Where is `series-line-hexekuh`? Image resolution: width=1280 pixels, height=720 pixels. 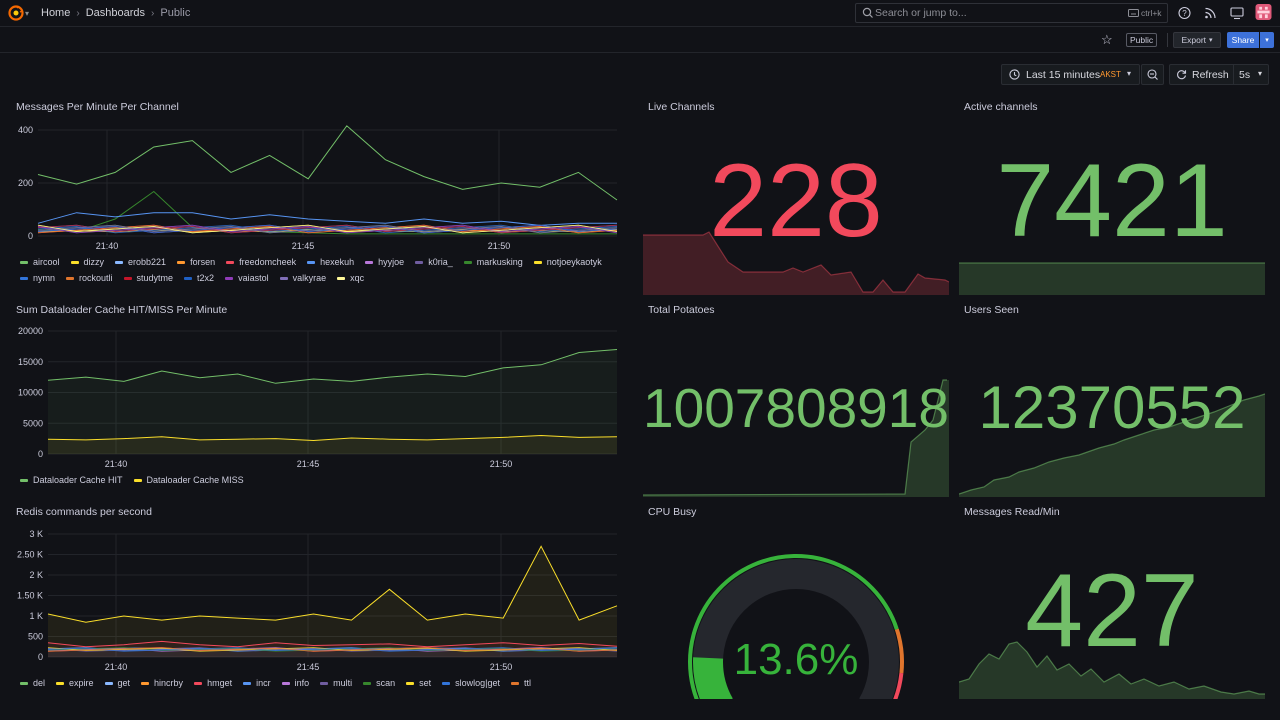
series-line-hexekuh is located at coordinates (327, 219).